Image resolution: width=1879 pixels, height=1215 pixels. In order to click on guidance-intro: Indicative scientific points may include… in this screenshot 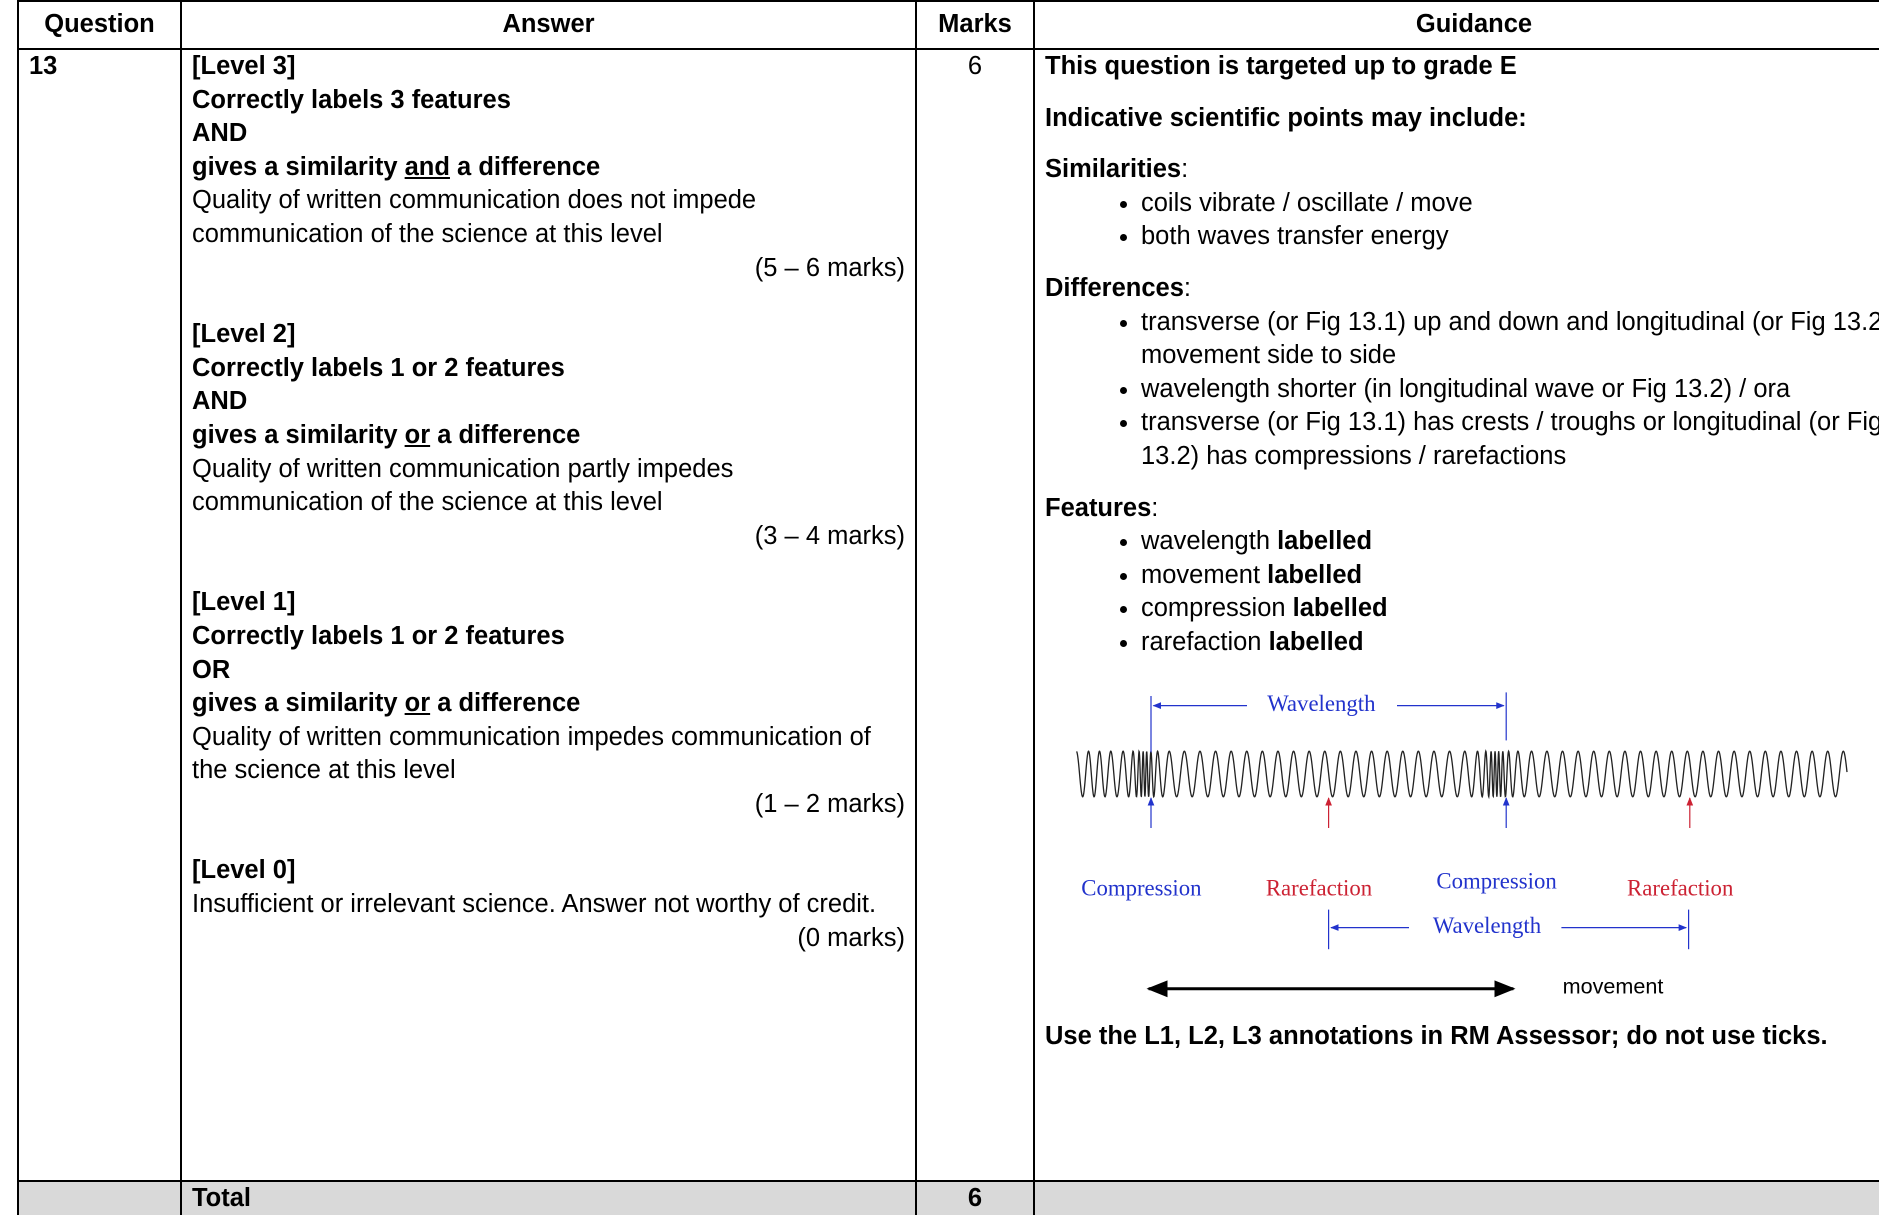, I will do `click(1286, 117)`.